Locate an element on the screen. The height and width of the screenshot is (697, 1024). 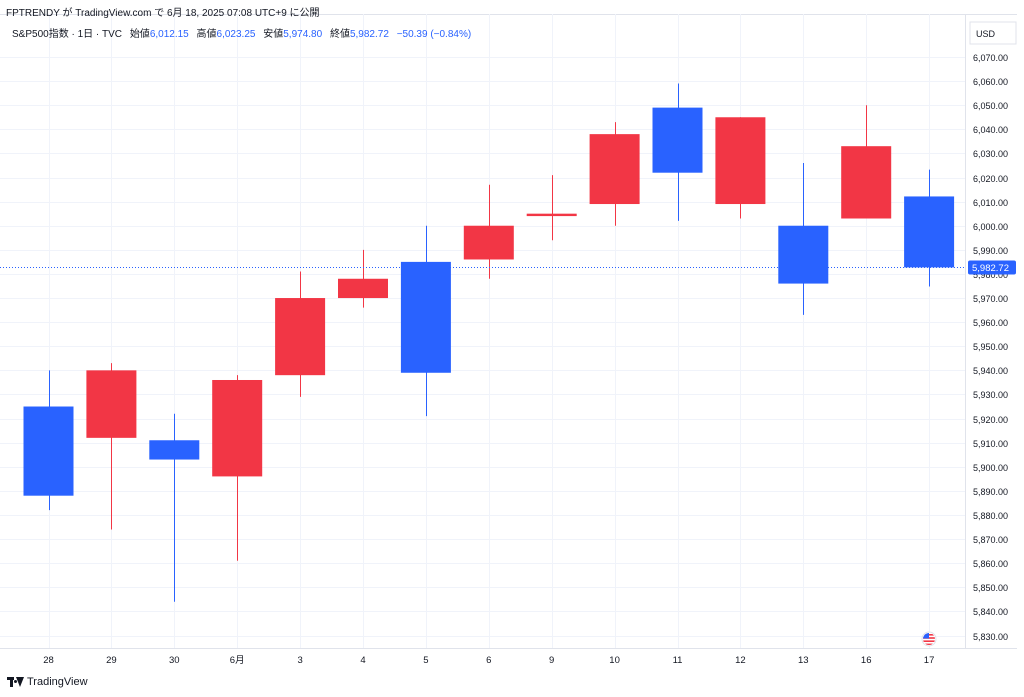
y-tick-label: 5,830.00 is located at coordinates (990, 637).